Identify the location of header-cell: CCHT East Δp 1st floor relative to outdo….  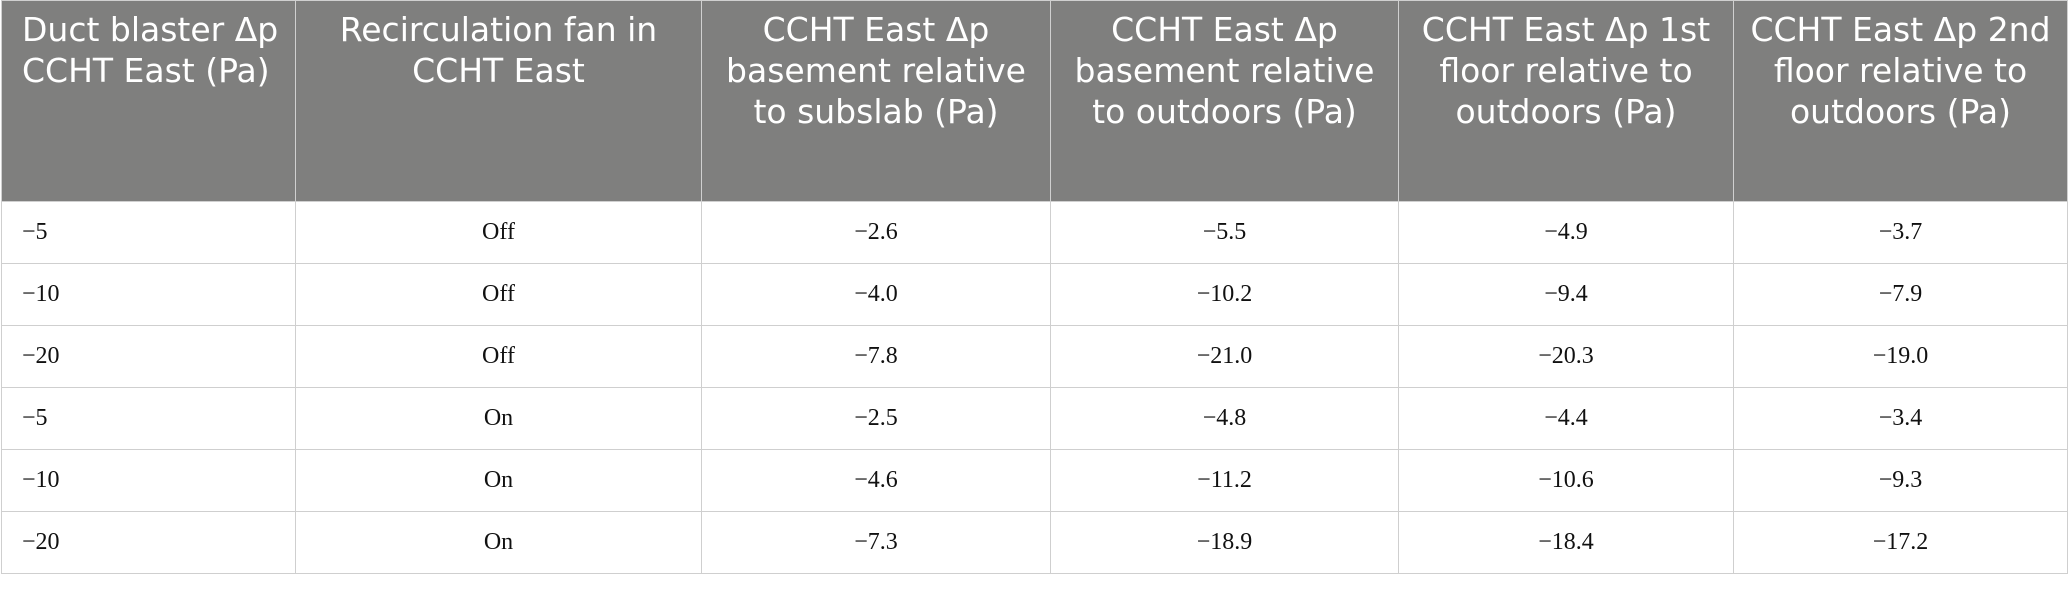
(1566, 101).